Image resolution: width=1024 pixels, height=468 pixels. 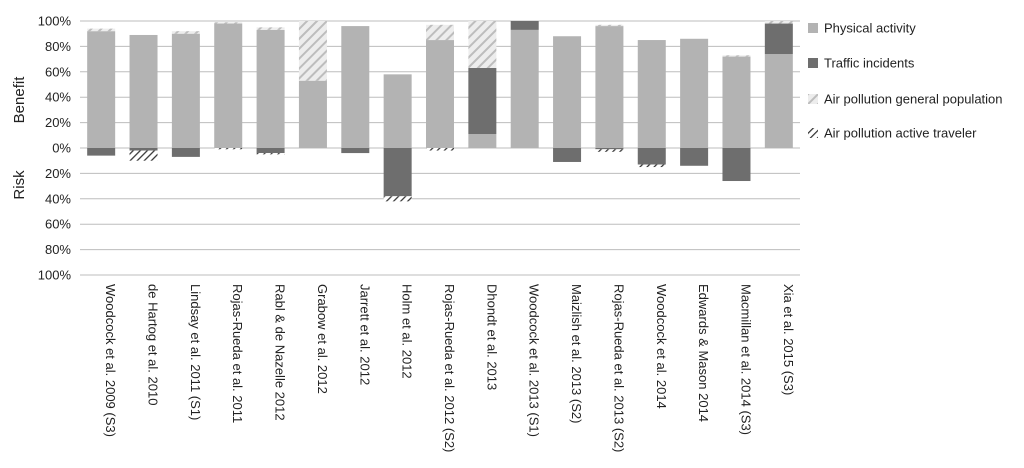 What do you see at coordinates (870, 28) in the screenshot?
I see `legend-label: Physical activity` at bounding box center [870, 28].